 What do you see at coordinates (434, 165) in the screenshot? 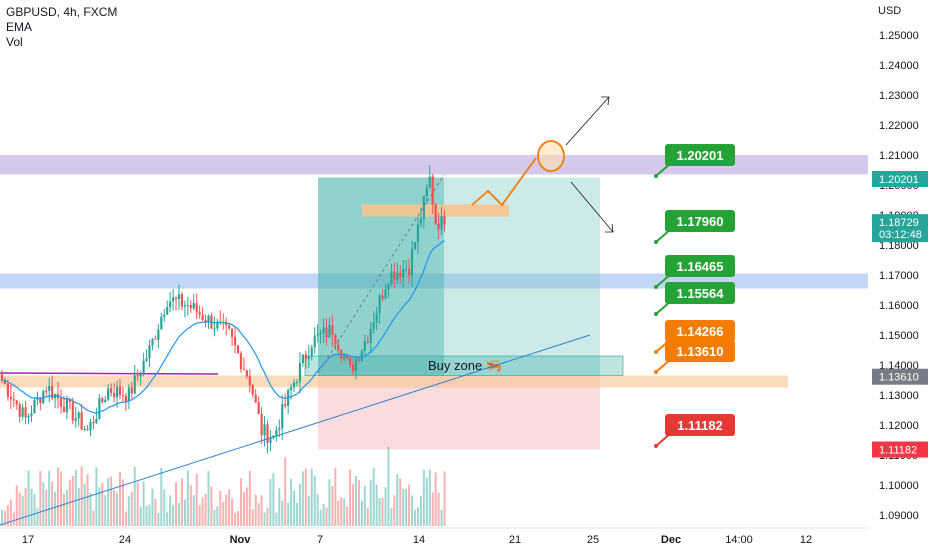
I see `resistance-zone` at bounding box center [434, 165].